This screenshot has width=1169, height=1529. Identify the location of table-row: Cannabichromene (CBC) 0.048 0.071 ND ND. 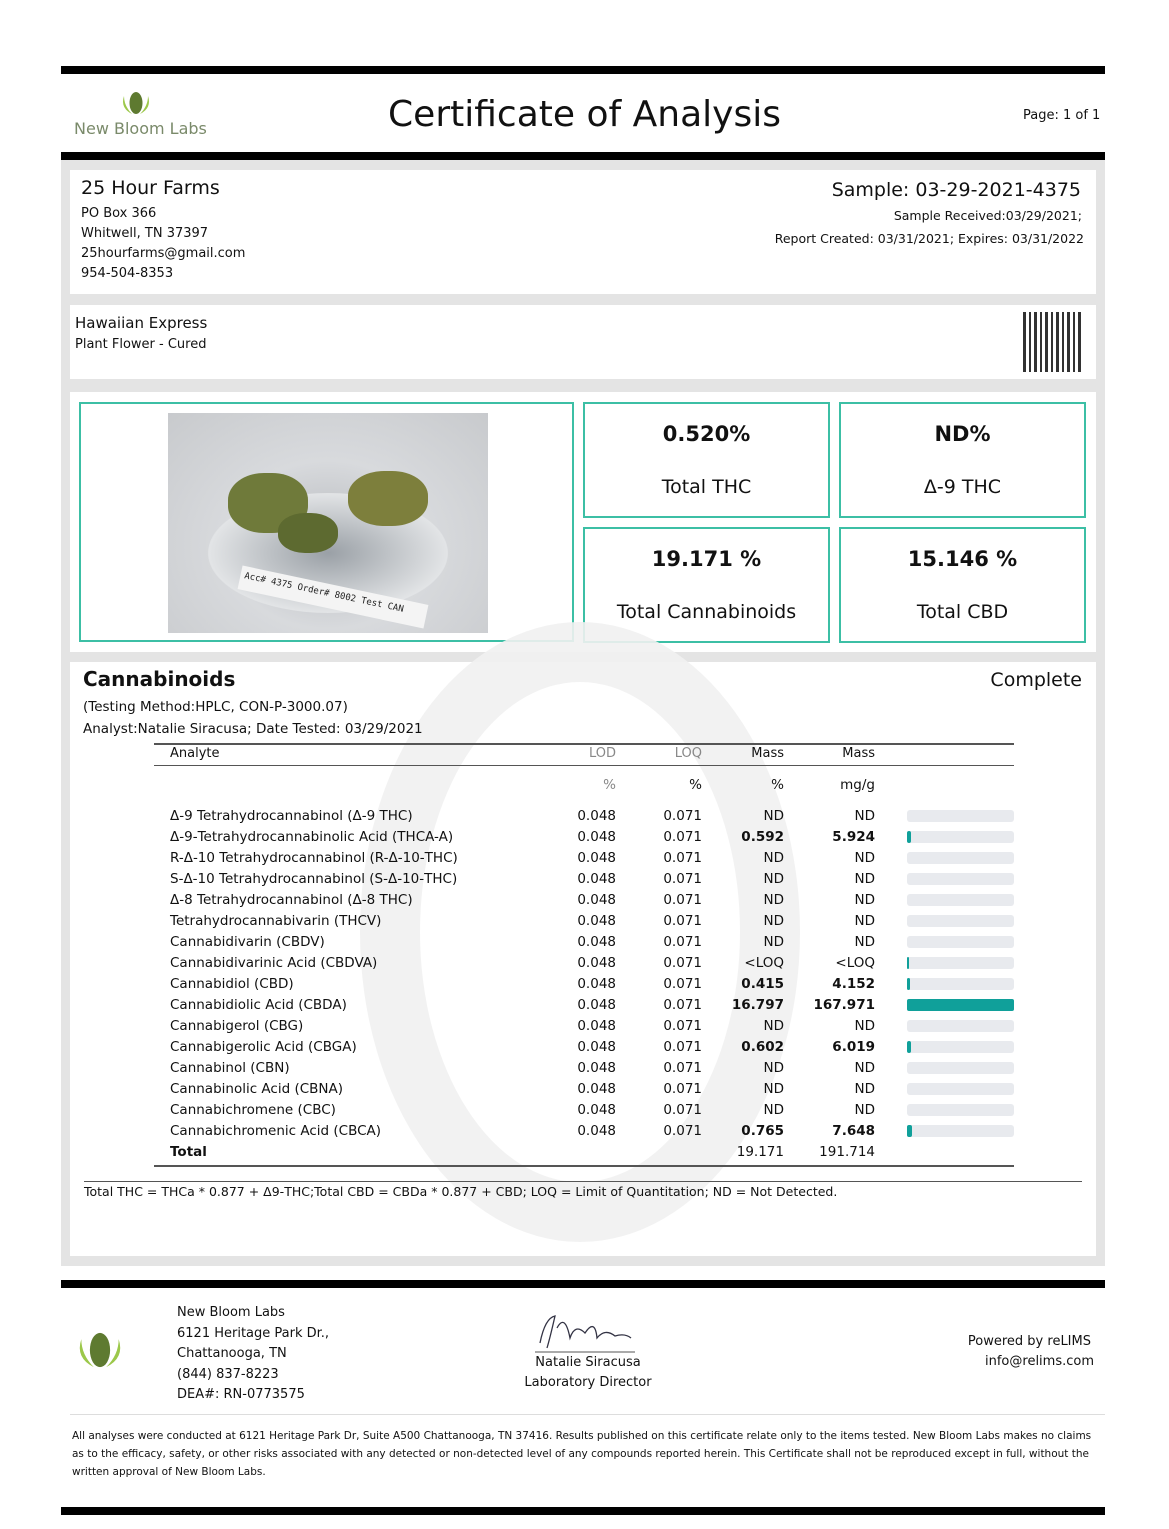
(584, 1109).